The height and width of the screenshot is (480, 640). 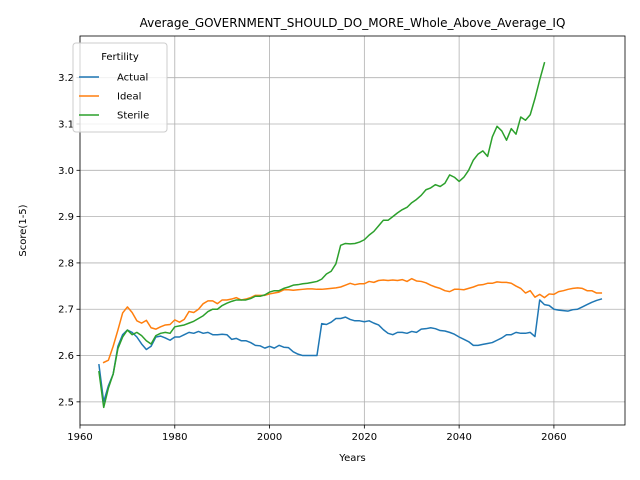 What do you see at coordinates (352, 320) in the screenshot?
I see `series-line-ideal` at bounding box center [352, 320].